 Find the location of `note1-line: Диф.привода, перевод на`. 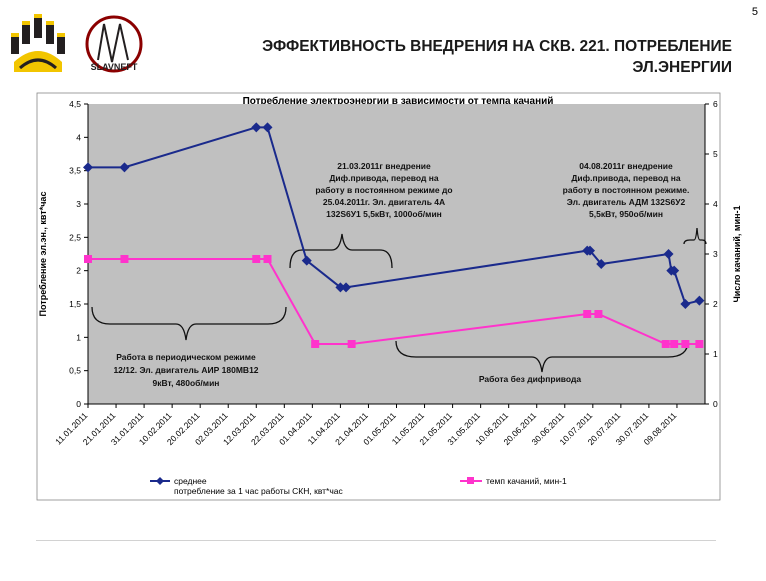

note1-line: Диф.привода, перевод на is located at coordinates (384, 178).